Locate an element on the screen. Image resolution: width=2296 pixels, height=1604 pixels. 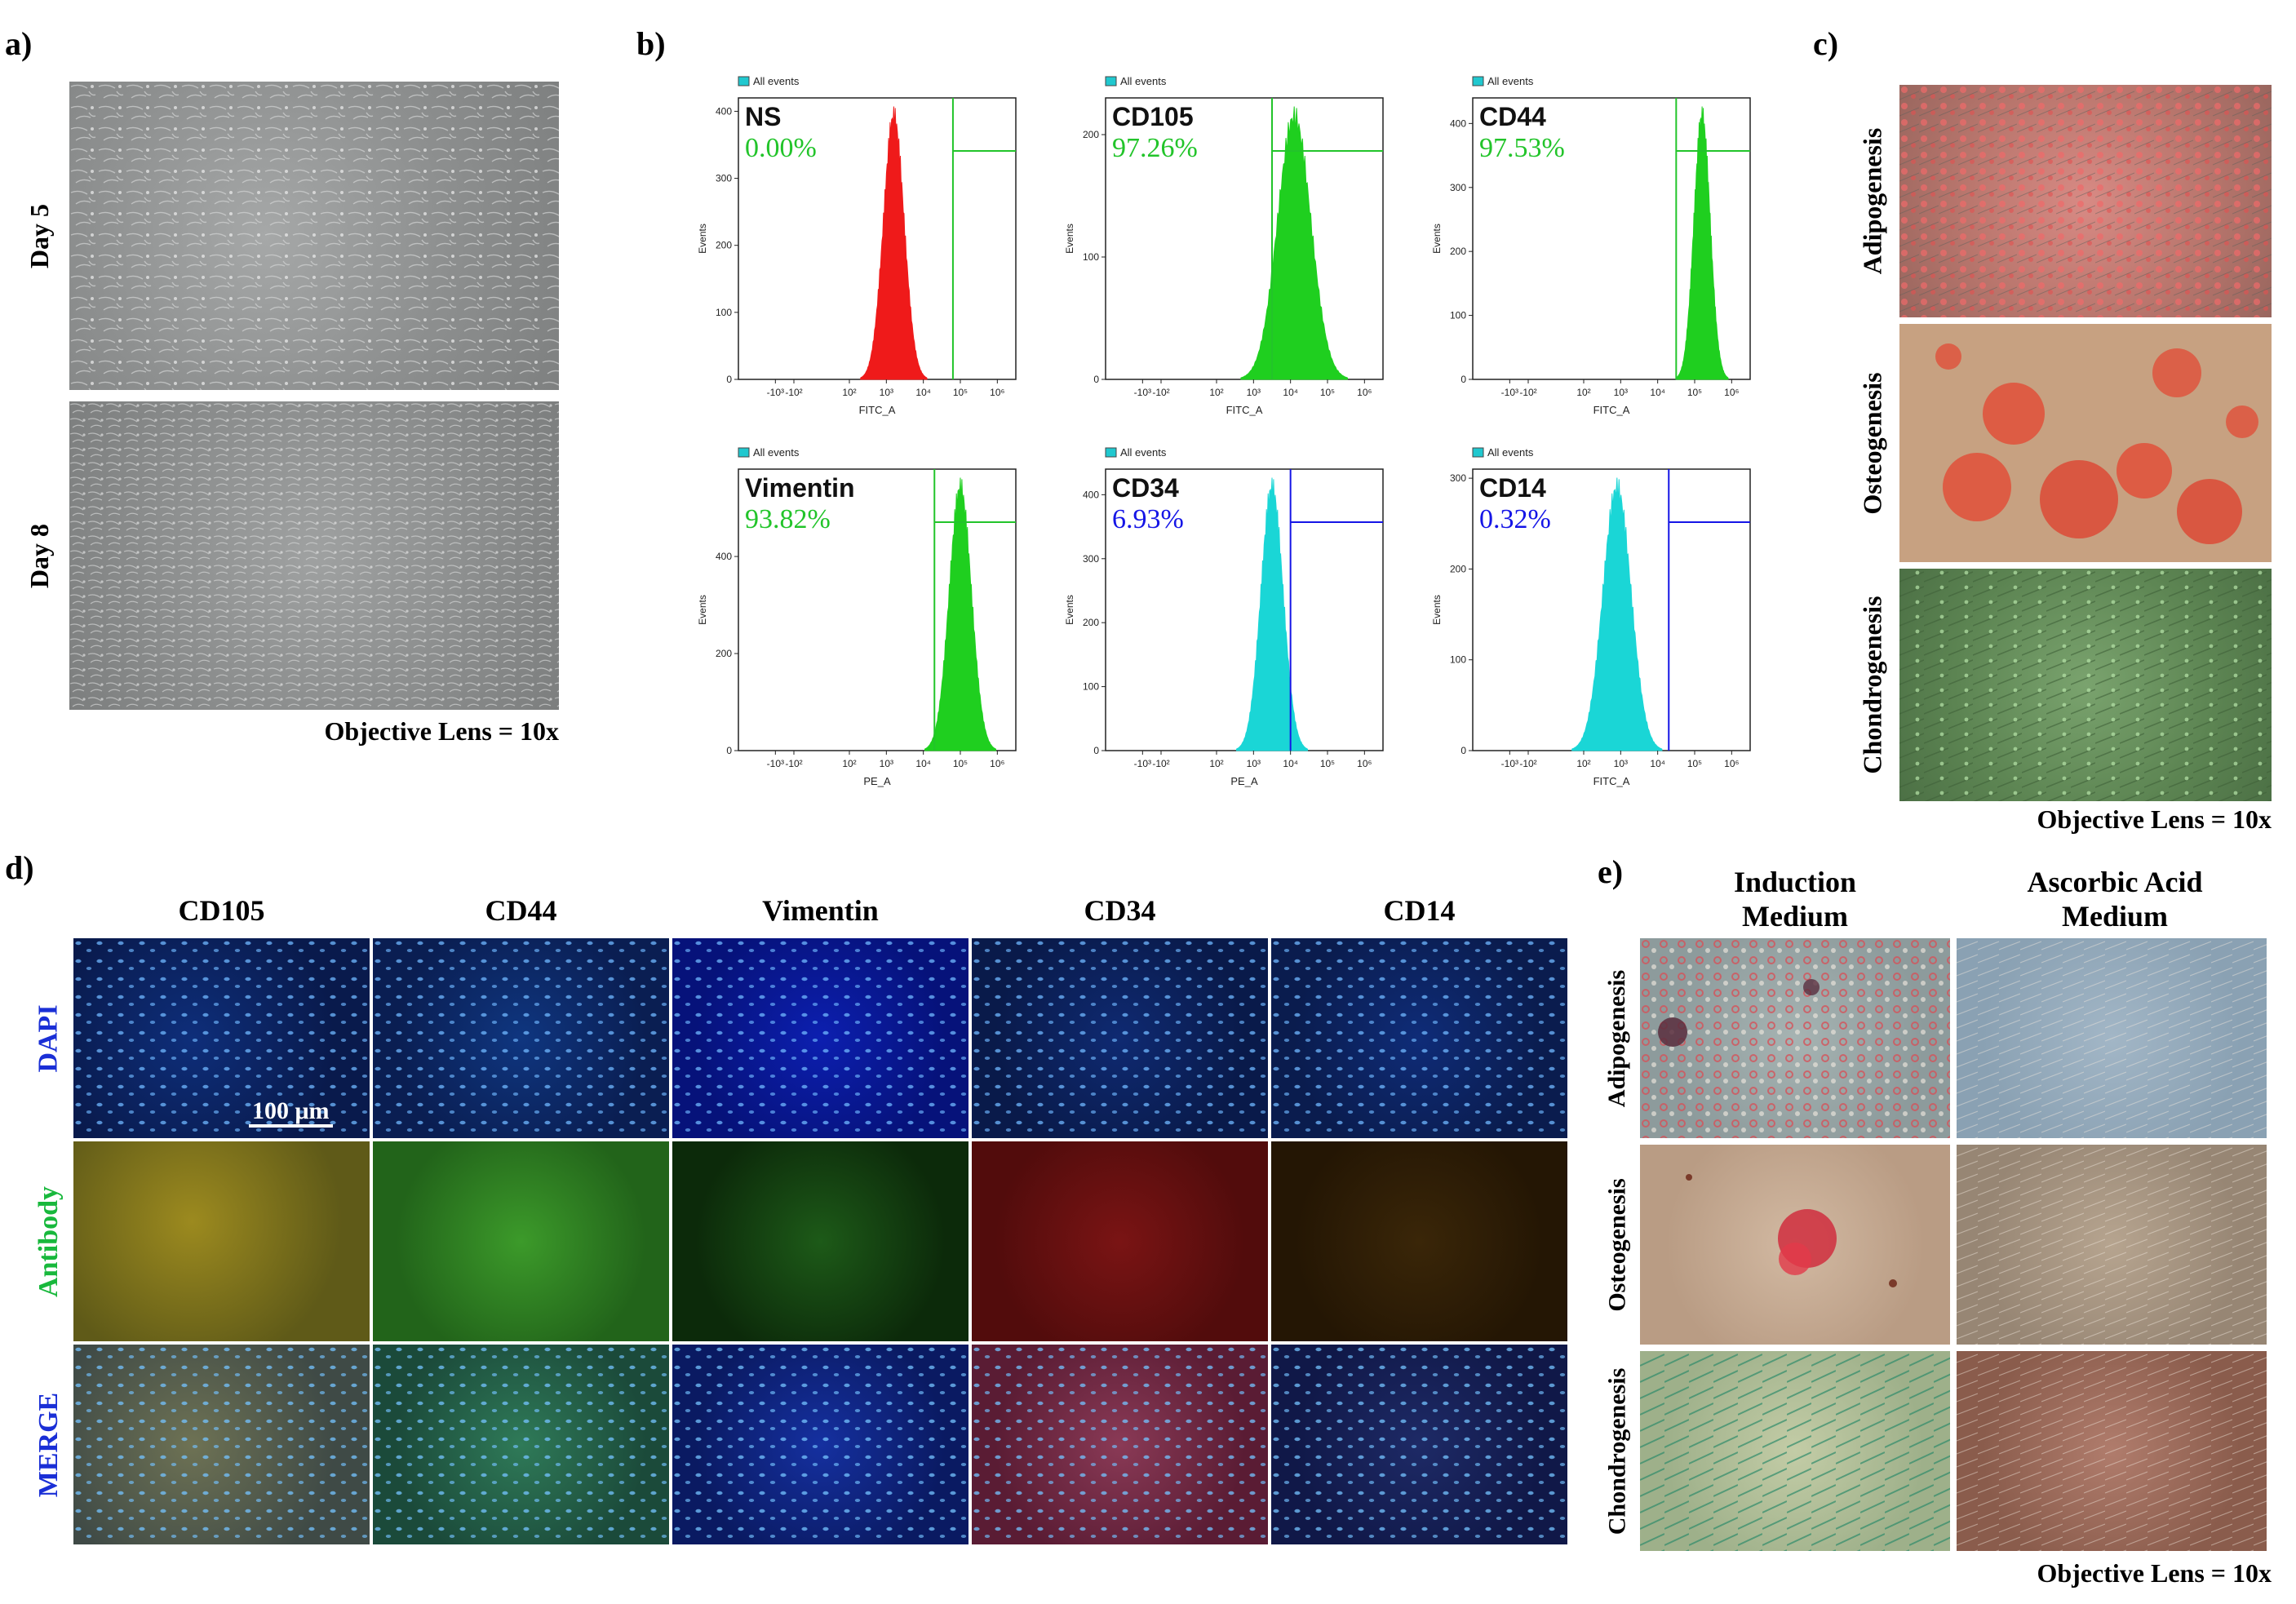
e-image-chondrogenesis-induction is located at coordinates (1795, 1451).